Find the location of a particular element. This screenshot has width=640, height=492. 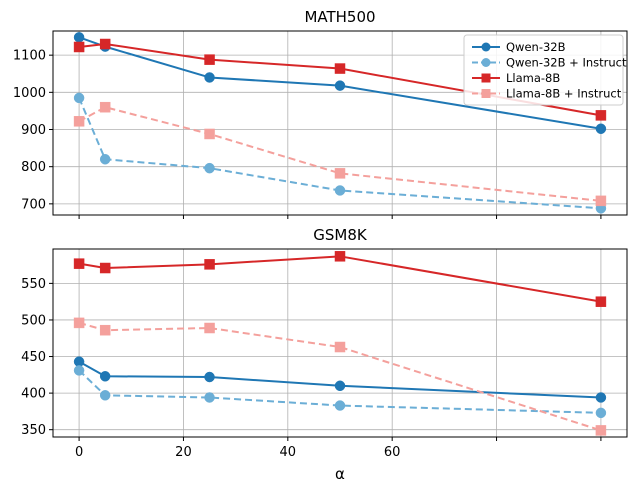

math500-legend-box is located at coordinates (543, 70).